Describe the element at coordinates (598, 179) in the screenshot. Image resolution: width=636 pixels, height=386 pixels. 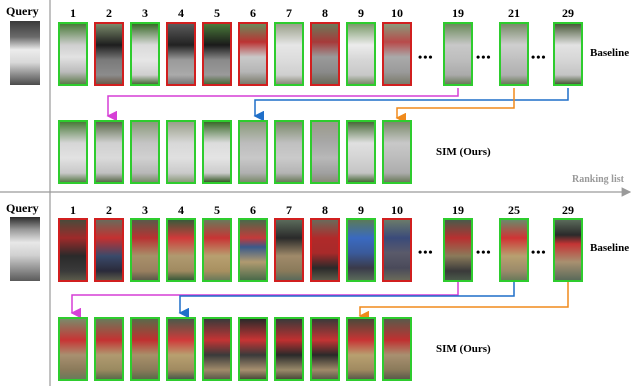
I see `ranking-list-label: Ranking list` at that location.